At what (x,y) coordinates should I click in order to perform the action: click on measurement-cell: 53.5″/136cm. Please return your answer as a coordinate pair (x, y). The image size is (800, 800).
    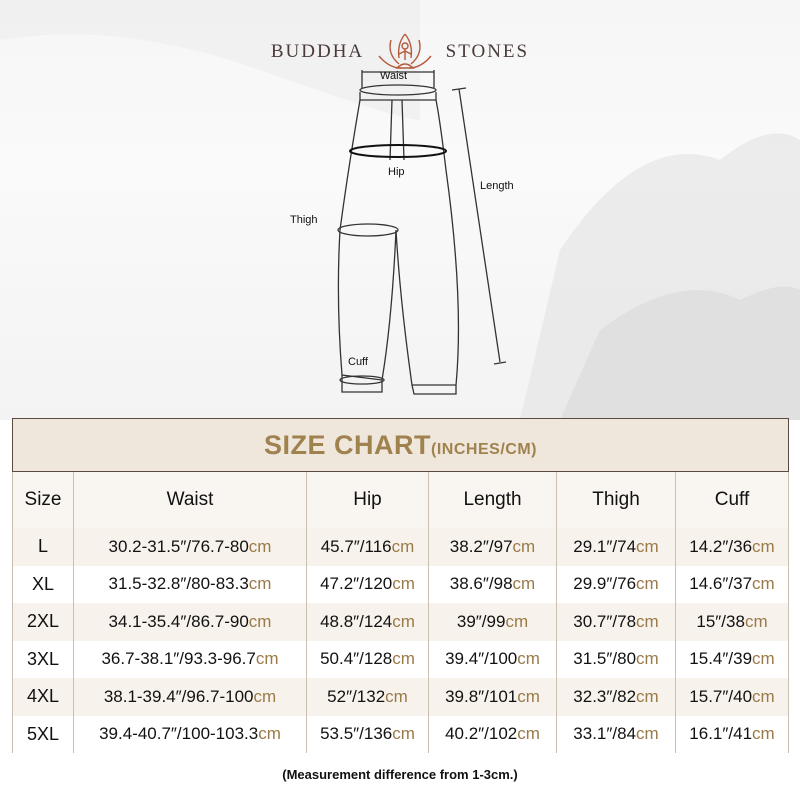
    Looking at the image, I should click on (367, 734).